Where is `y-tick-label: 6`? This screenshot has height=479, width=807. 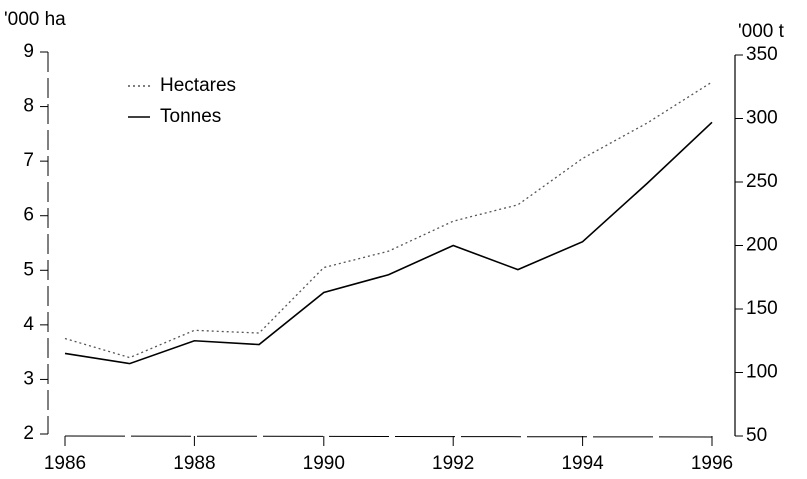
y-tick-label: 6 is located at coordinates (28, 215).